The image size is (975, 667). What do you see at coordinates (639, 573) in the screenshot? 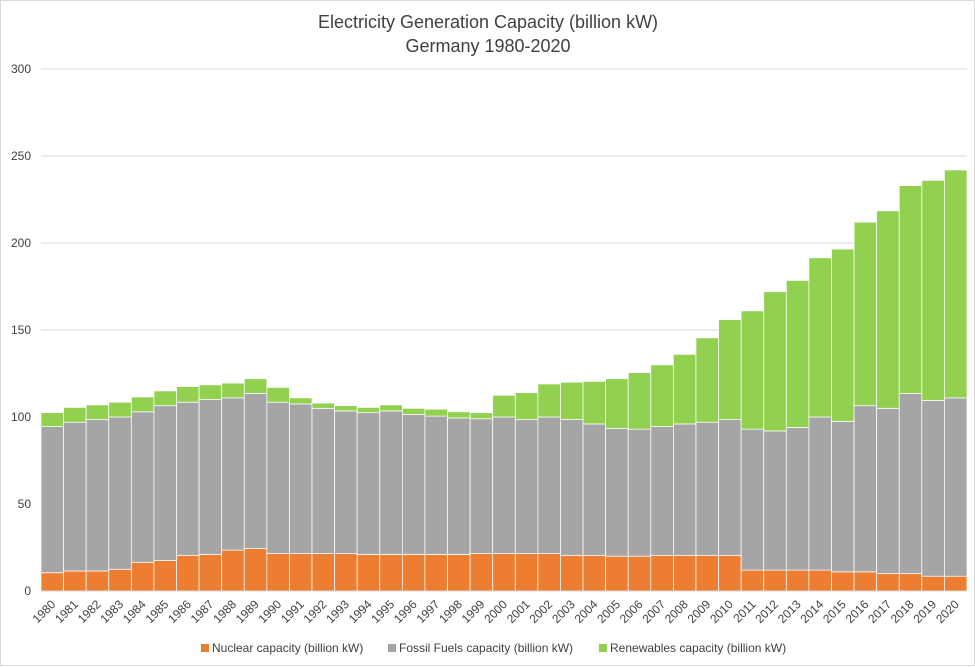
I see `bar-nuclear-2006` at bounding box center [639, 573].